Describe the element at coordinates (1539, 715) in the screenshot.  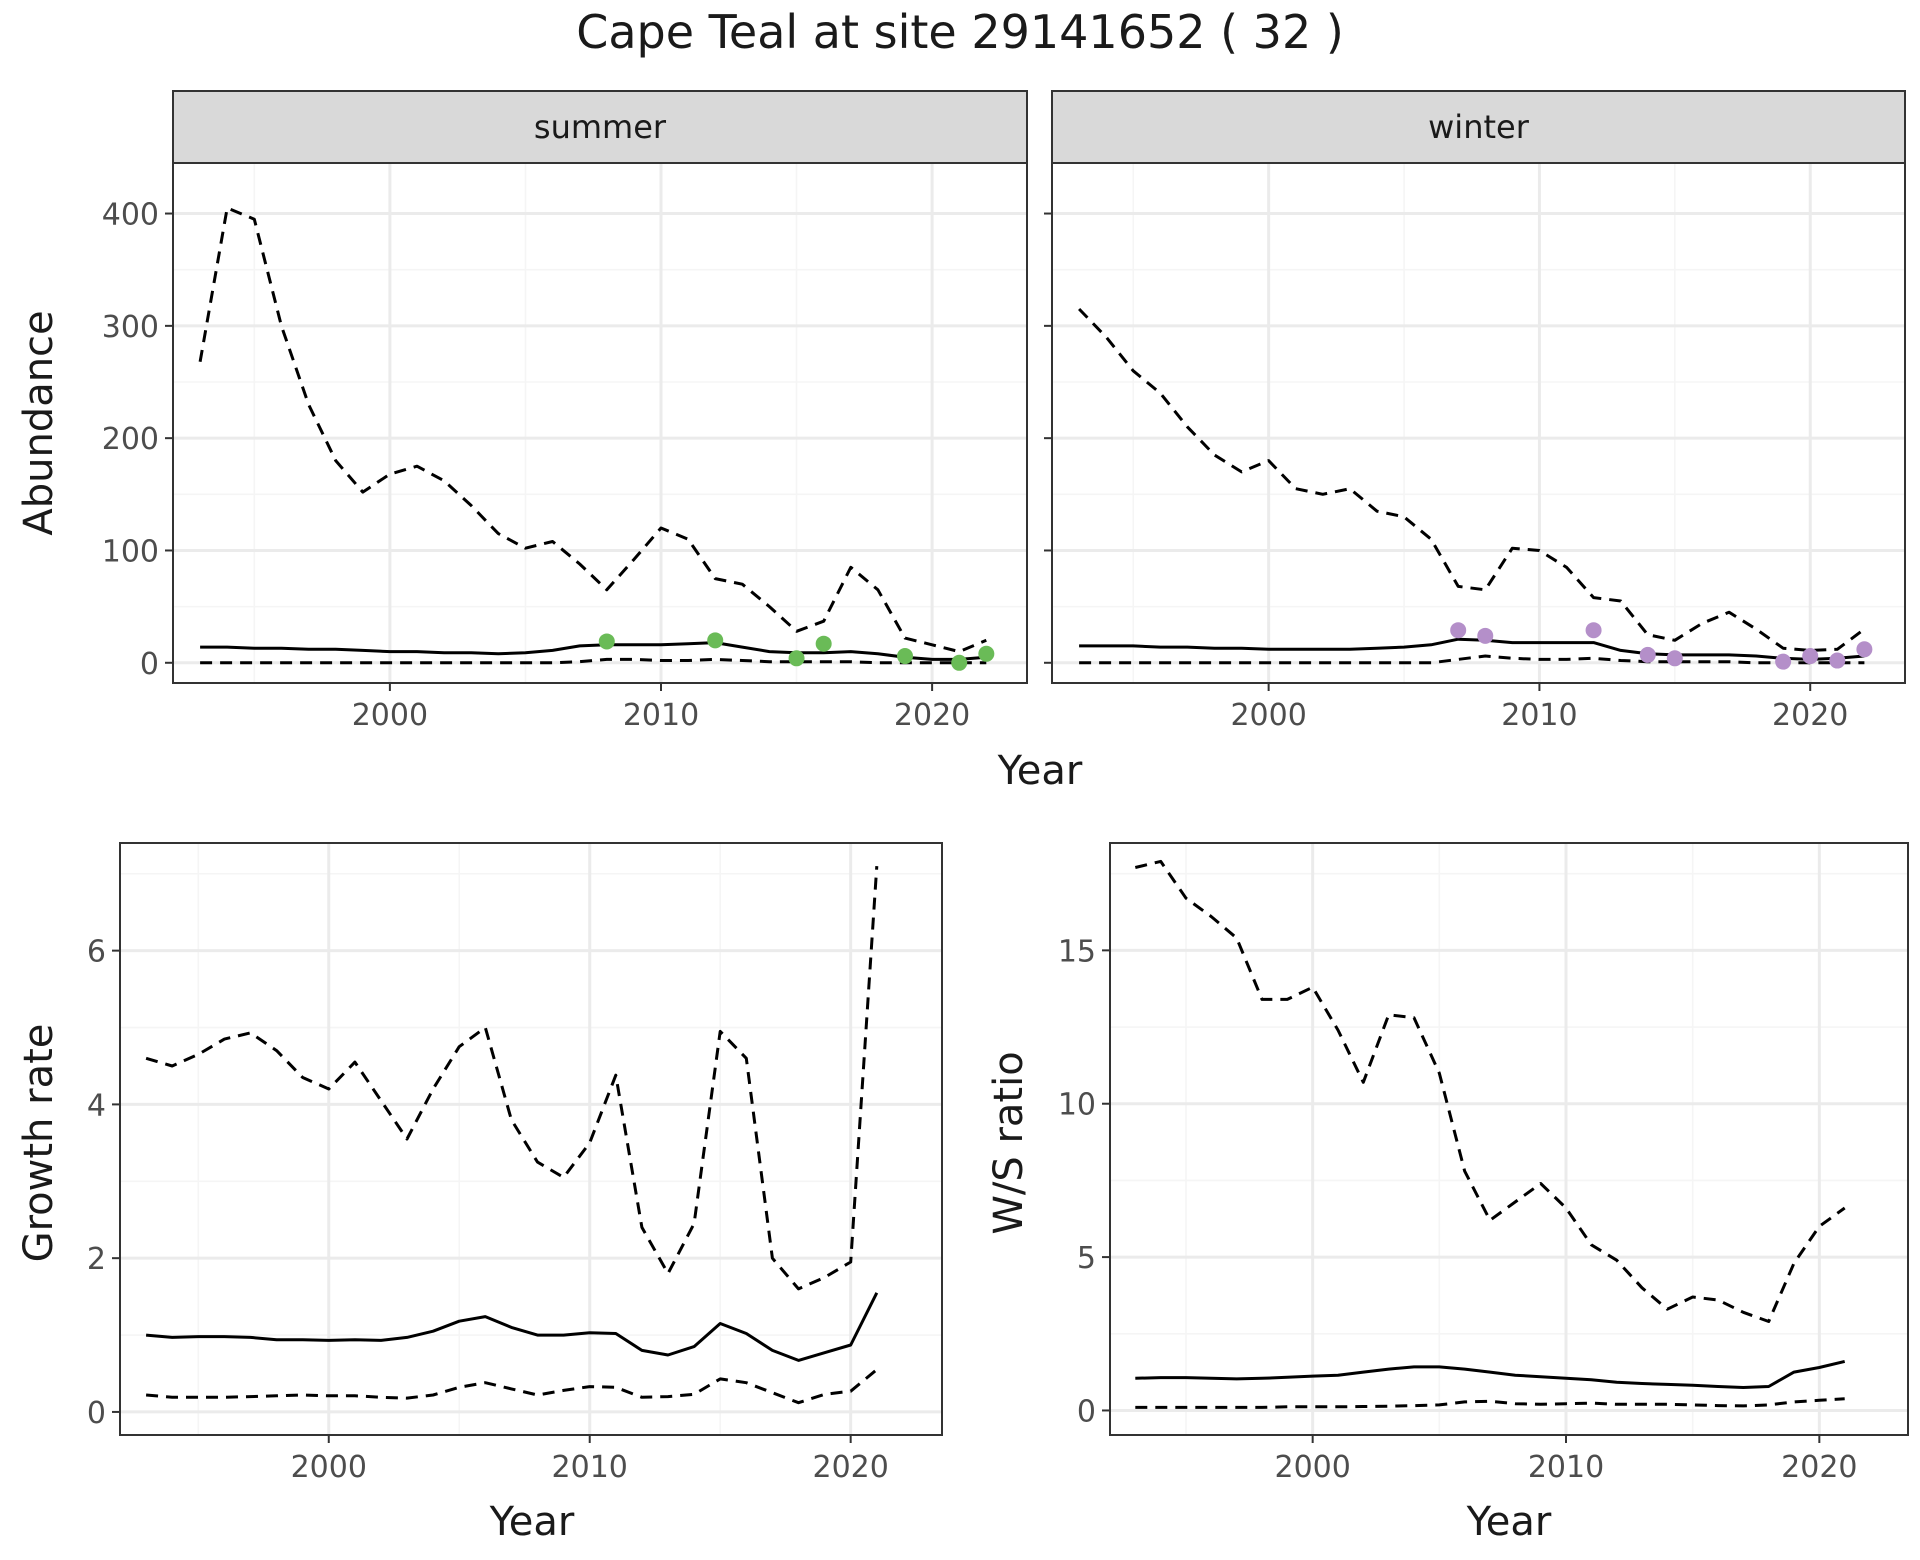
I see `winter-x-tick-label: 2010` at that location.